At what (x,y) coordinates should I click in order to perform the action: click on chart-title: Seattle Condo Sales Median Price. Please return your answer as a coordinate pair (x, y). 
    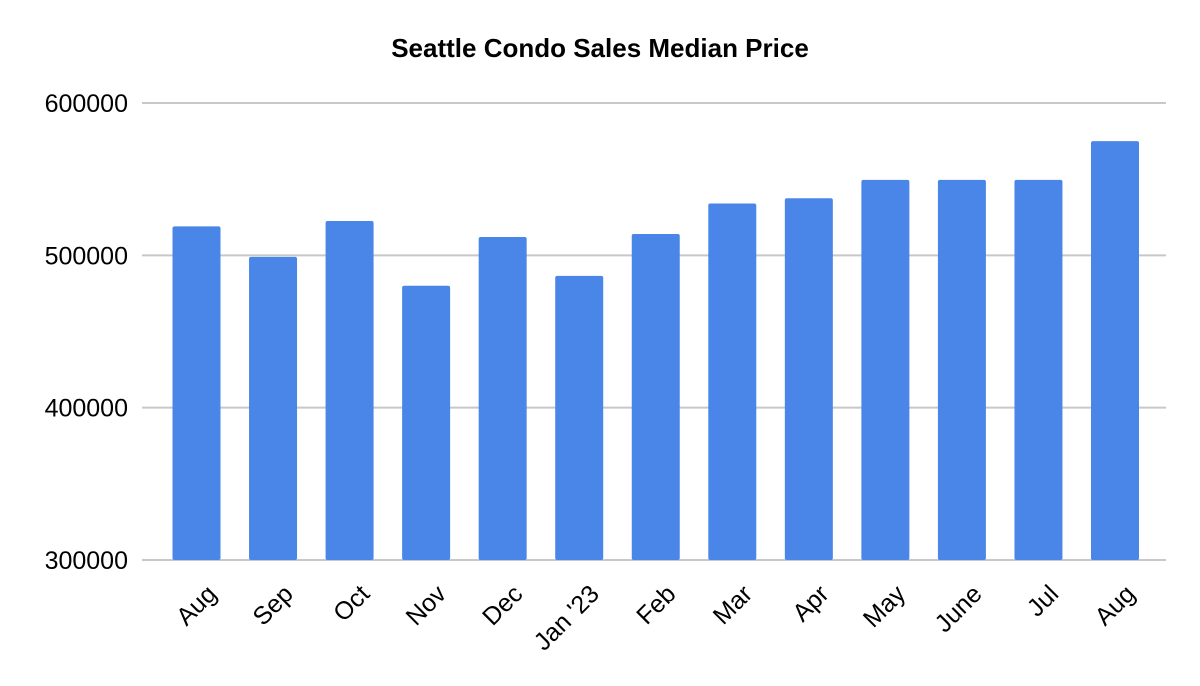
    Looking at the image, I should click on (600, 48).